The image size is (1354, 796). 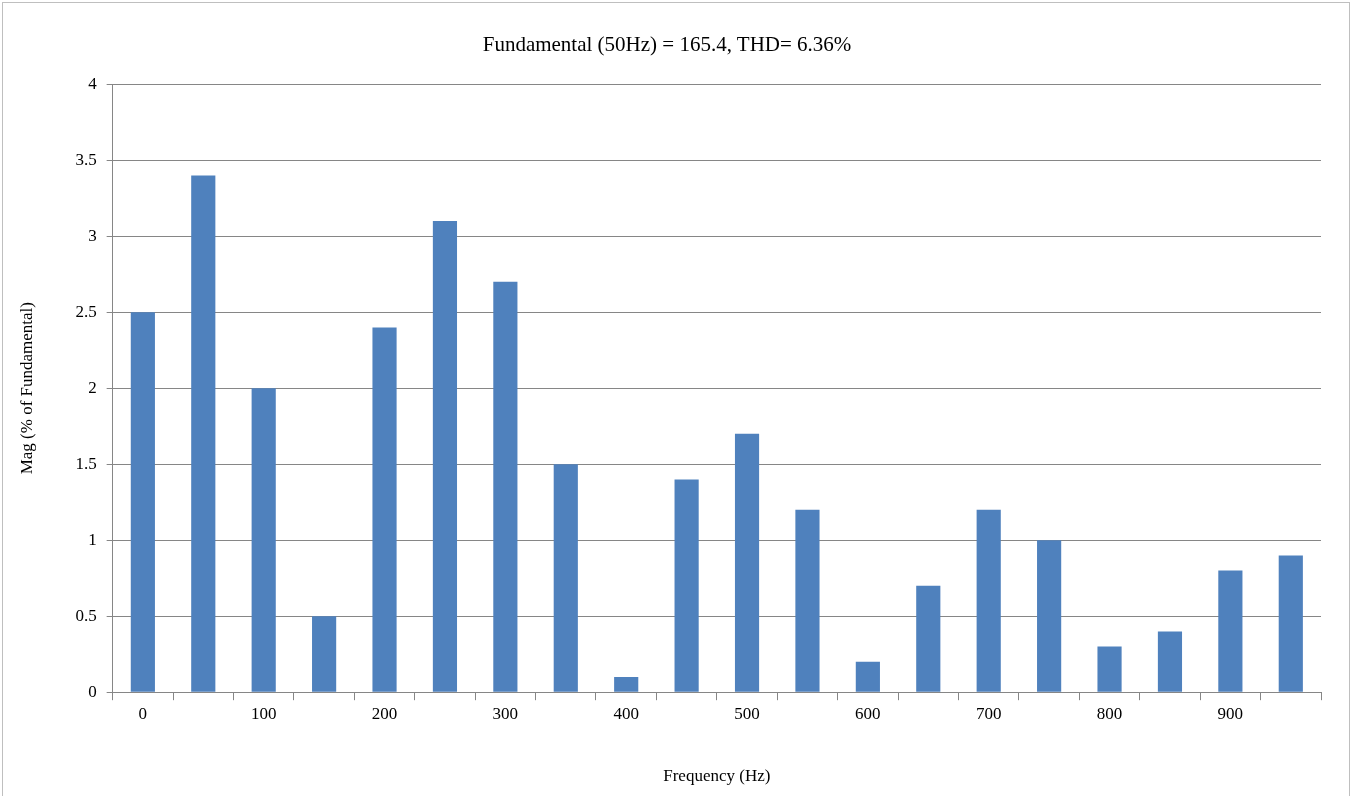 What do you see at coordinates (92, 691) in the screenshot?
I see `y-tick-label: 0` at bounding box center [92, 691].